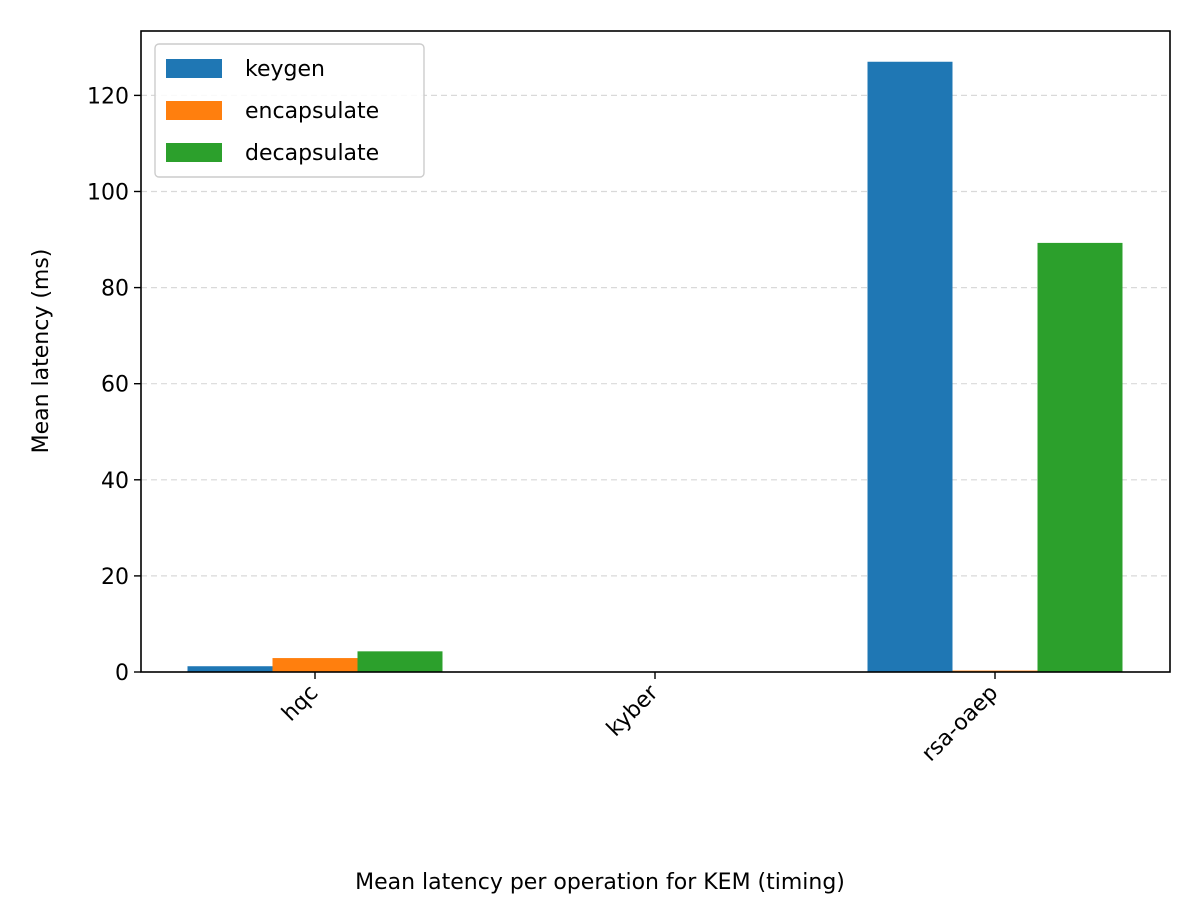  What do you see at coordinates (400, 661) in the screenshot?
I see `bar-decapsulate-hqc` at bounding box center [400, 661].